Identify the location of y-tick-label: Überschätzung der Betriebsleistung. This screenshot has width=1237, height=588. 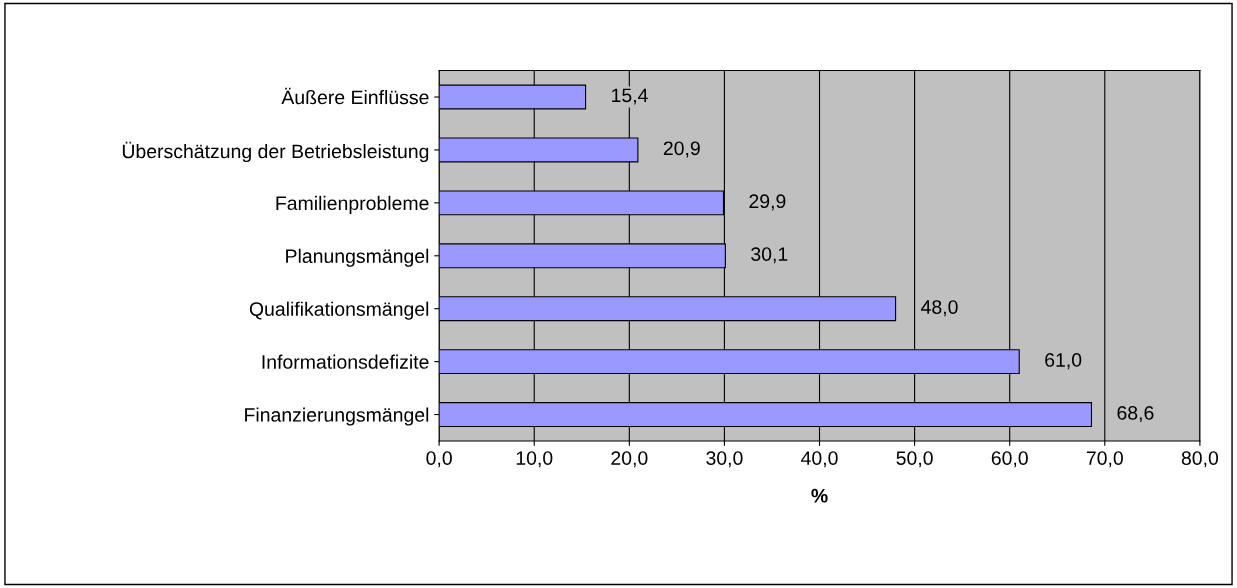
(275, 152).